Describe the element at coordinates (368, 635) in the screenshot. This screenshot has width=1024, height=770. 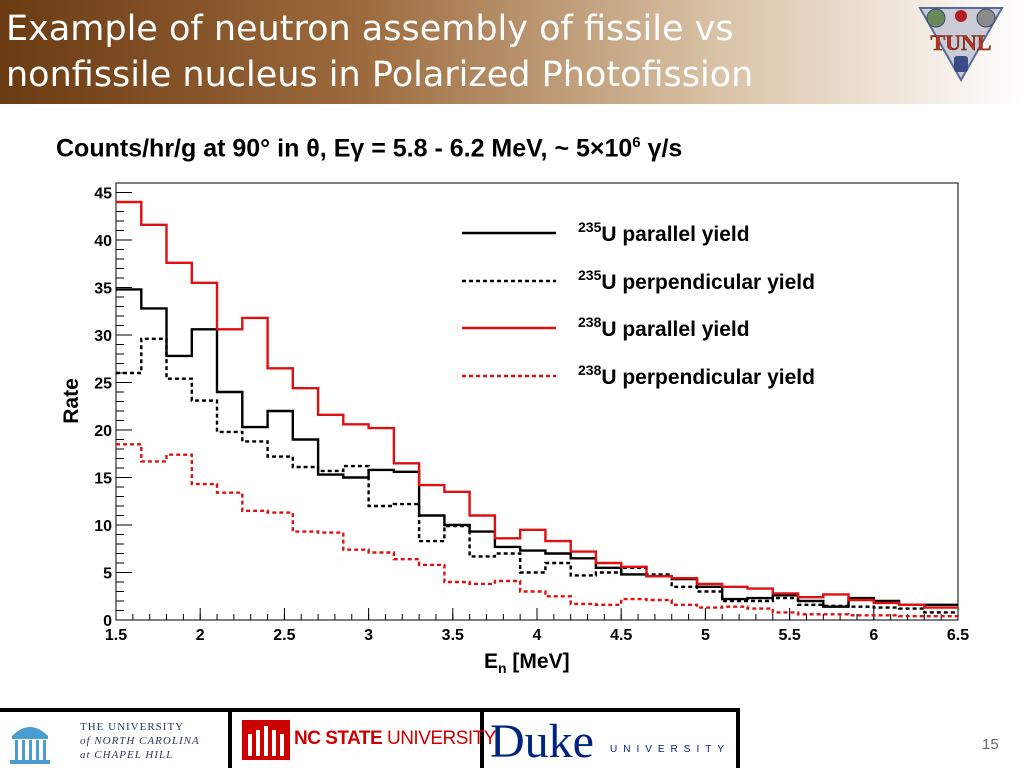
I see `x-tick-label: 3` at that location.